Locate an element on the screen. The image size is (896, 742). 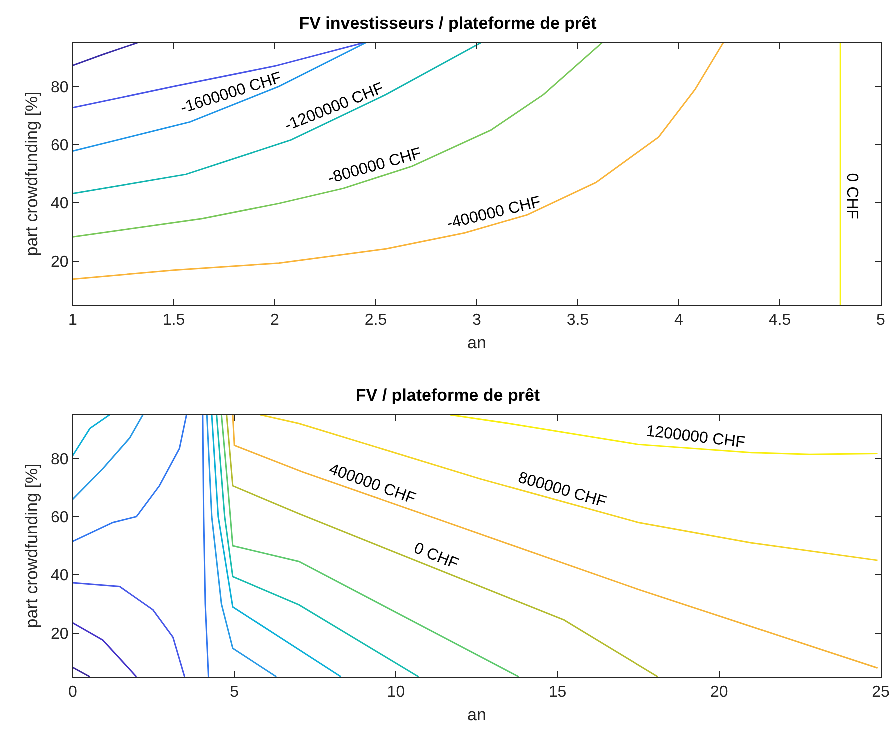
chart-title: FV investisseurs / plateforme de prêt is located at coordinates (448, 23).